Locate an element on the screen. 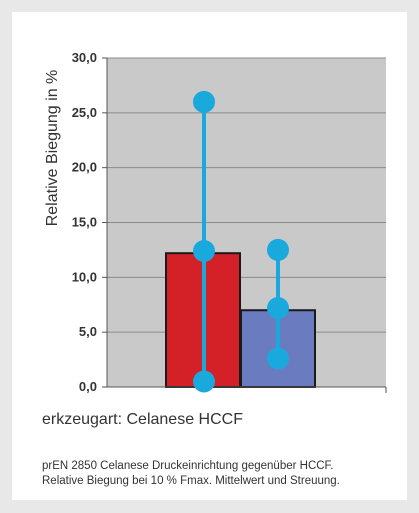 The image size is (419, 513). y-axis: 0,0 5,0 10,0 15,0 20,0 25,0 30,0 is located at coordinates (90, 222).